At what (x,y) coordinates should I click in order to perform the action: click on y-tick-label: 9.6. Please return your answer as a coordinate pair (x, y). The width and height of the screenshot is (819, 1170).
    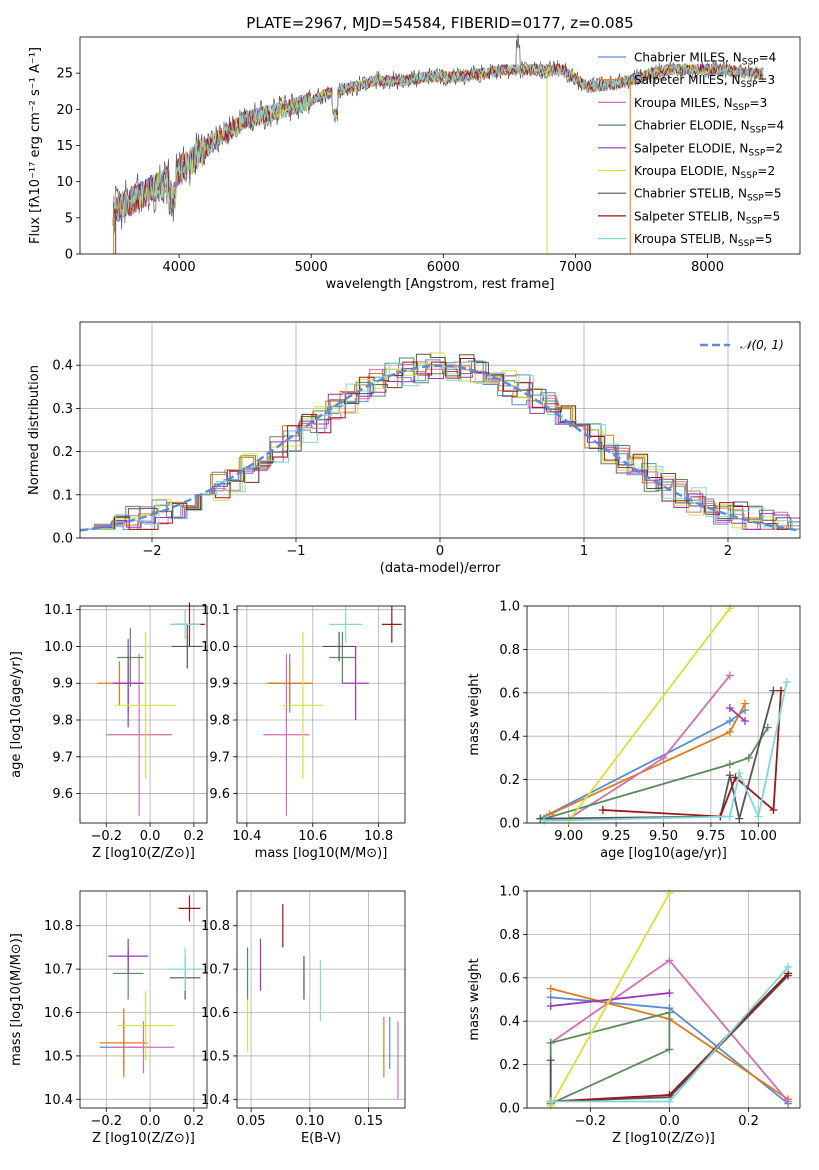
    Looking at the image, I should click on (219, 794).